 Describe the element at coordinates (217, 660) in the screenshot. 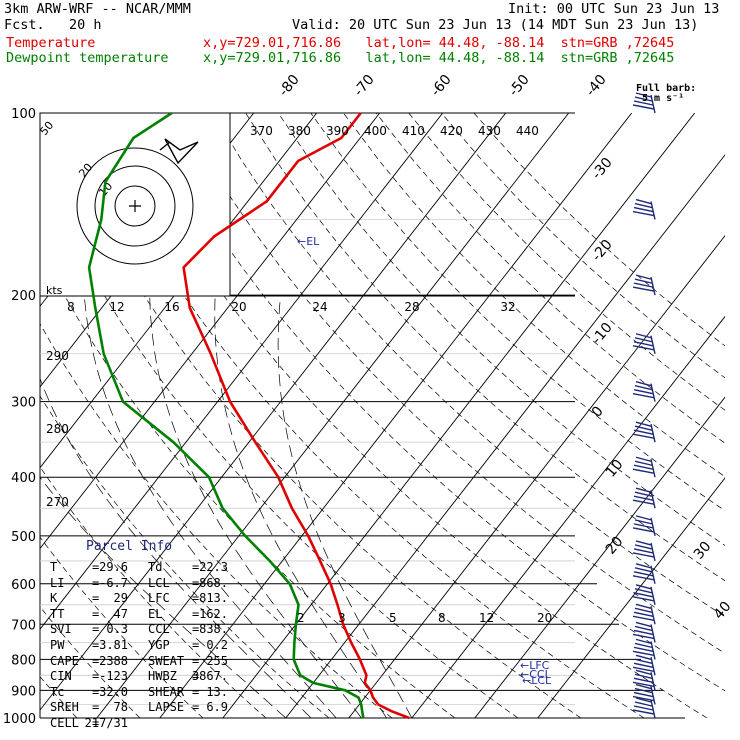

I see `parcel-value: 255` at that location.